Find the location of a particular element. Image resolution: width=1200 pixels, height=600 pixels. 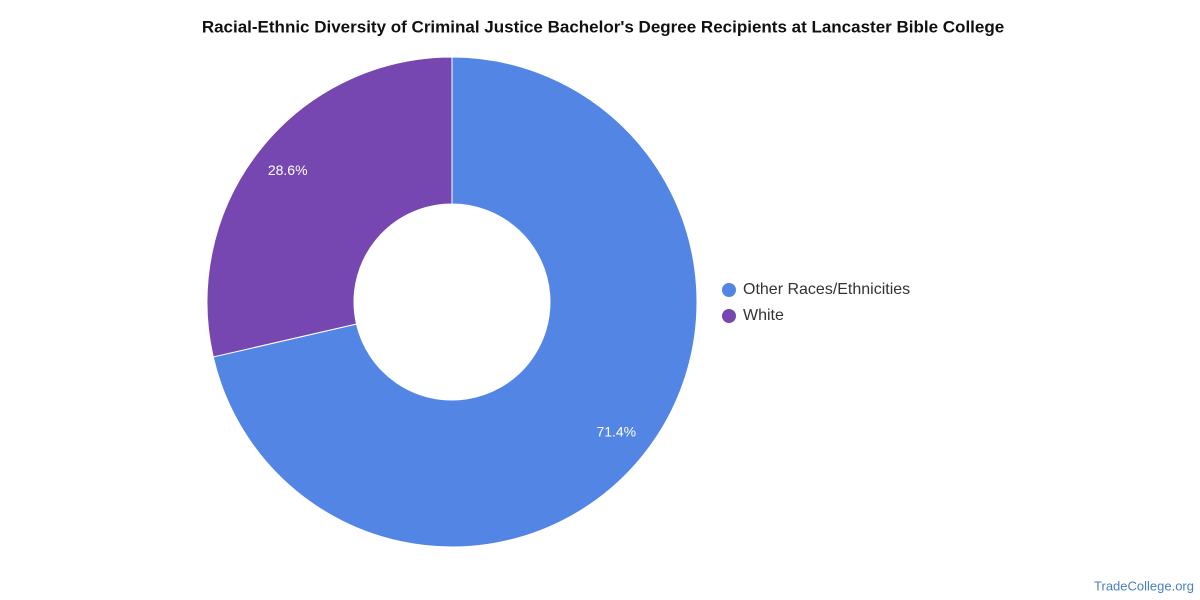

source-link: TradeCollege.org is located at coordinates (1144, 585).